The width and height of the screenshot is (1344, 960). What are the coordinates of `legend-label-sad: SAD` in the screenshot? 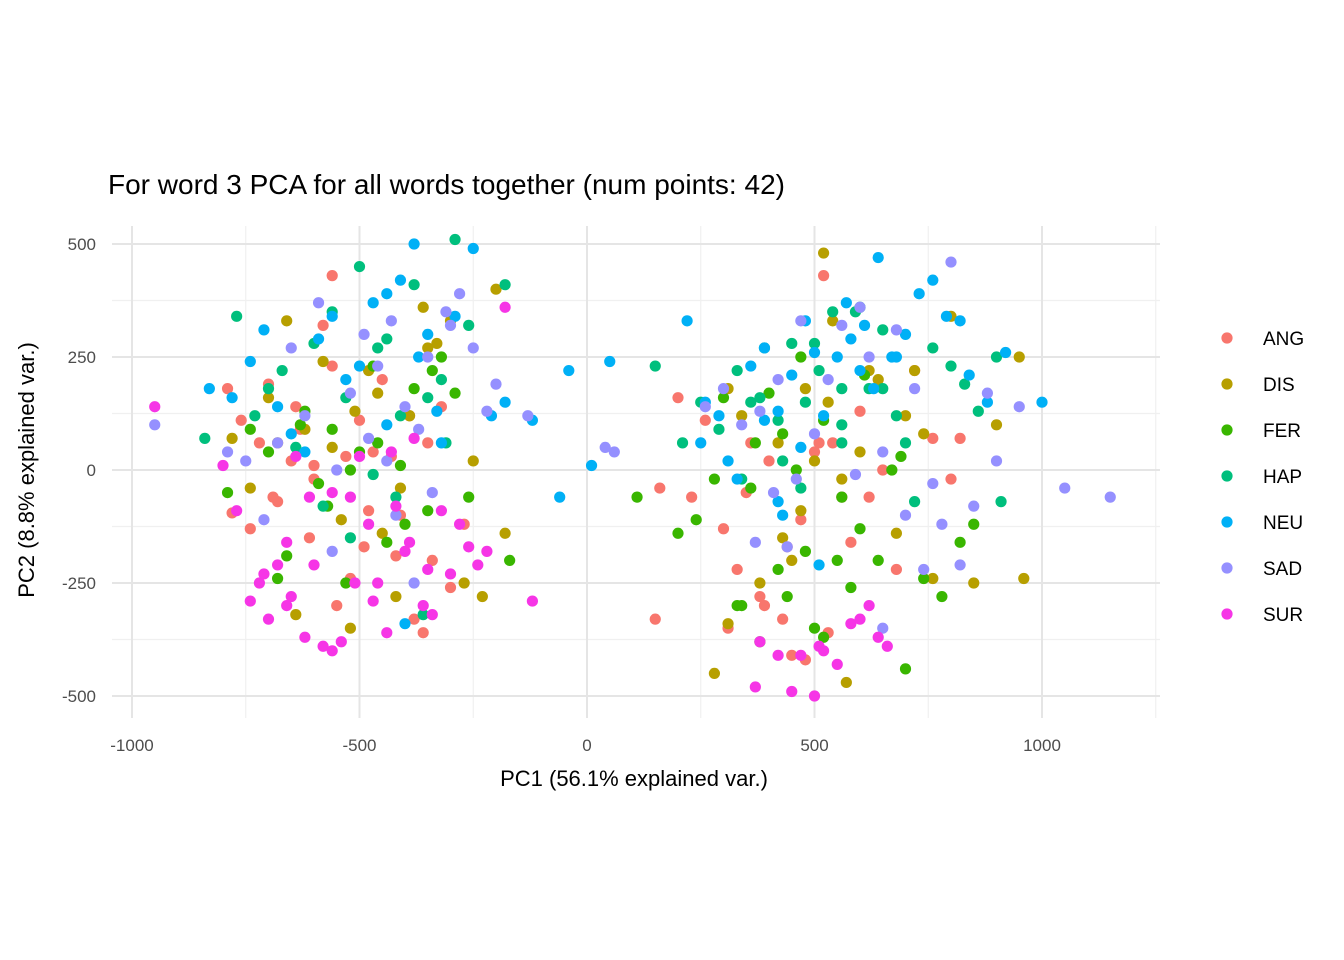 It's located at (1282, 569).